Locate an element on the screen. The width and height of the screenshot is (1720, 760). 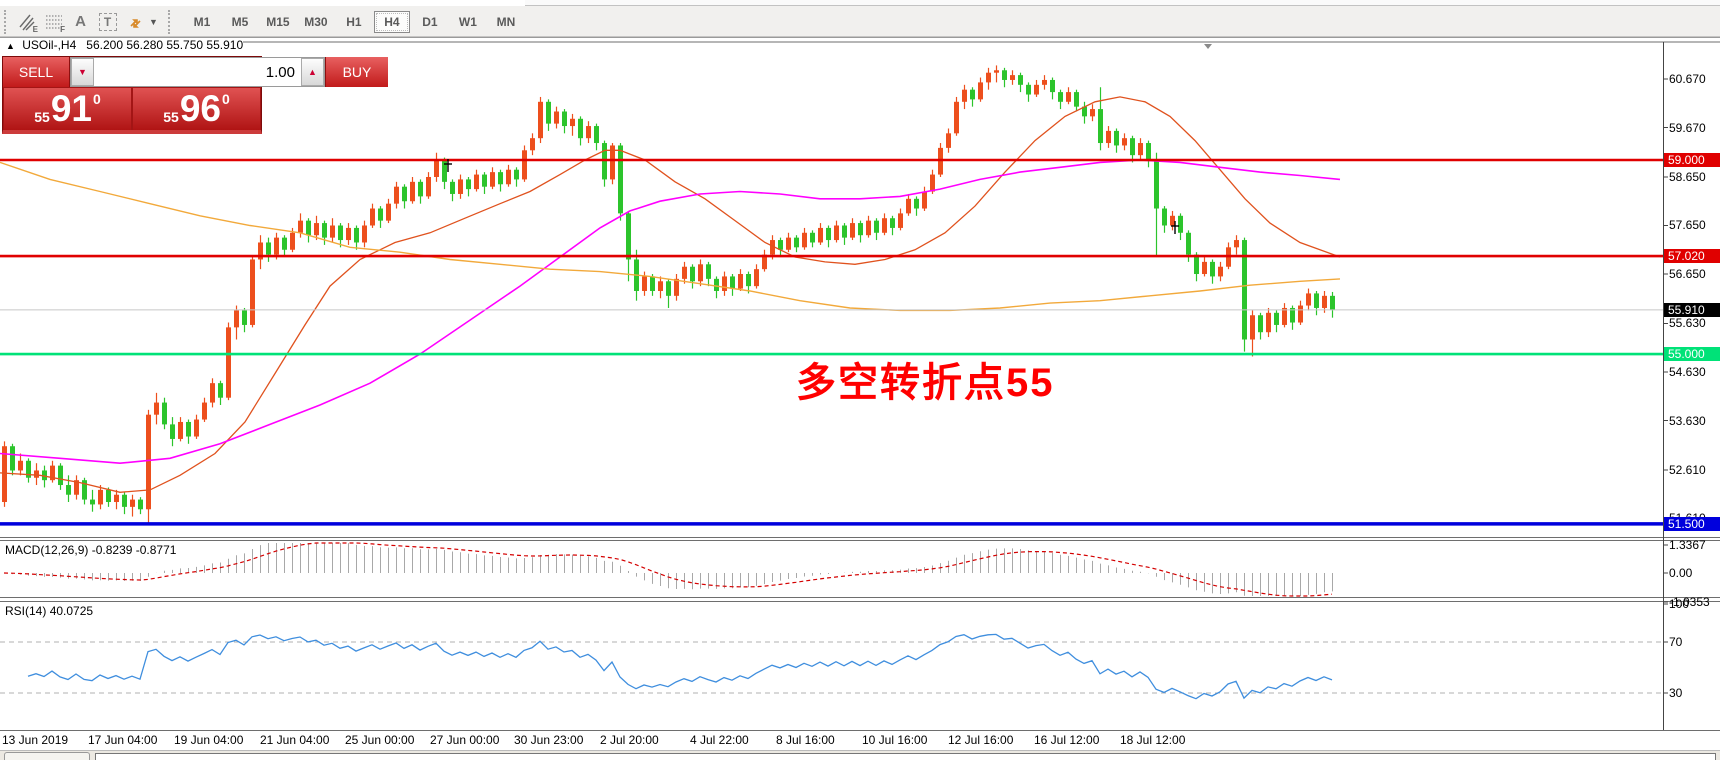
bid-price-box: 55 91 0 is located at coordinates (67, 109).